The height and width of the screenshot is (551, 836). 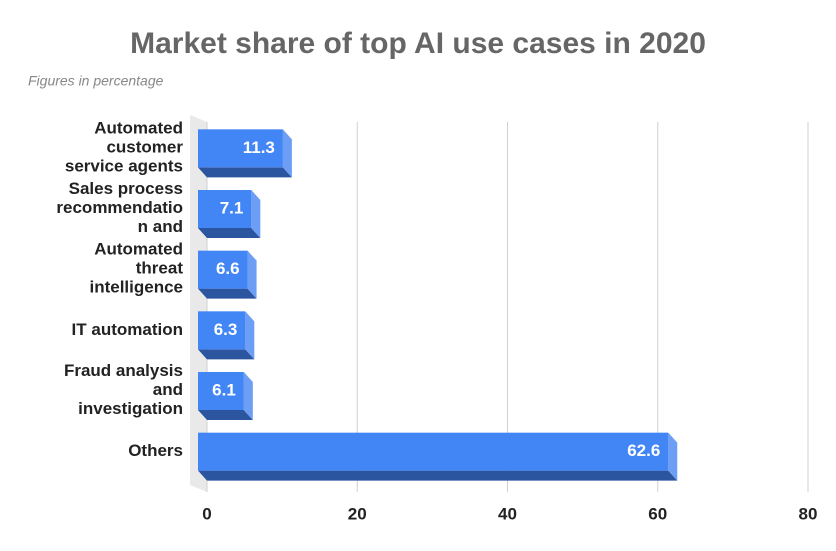 What do you see at coordinates (124, 147) in the screenshot?
I see `y-tick-label: Automated customer service agents` at bounding box center [124, 147].